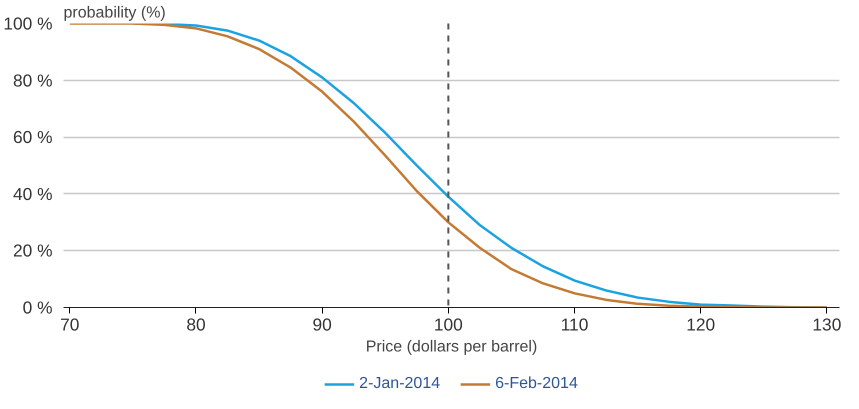  Describe the element at coordinates (448, 324) in the screenshot. I see `x-tick-label: 100` at that location.